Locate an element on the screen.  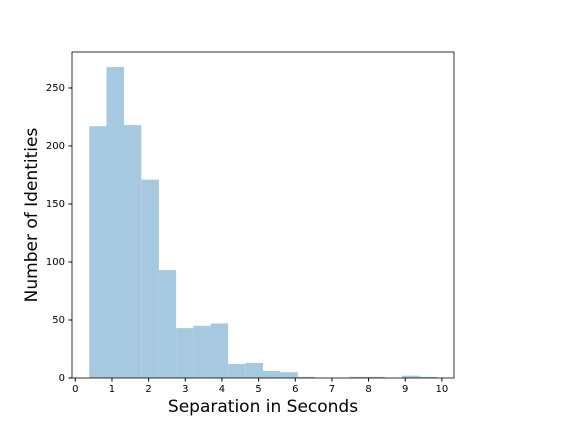
y-tick-label: 0 is located at coordinates (62, 378).